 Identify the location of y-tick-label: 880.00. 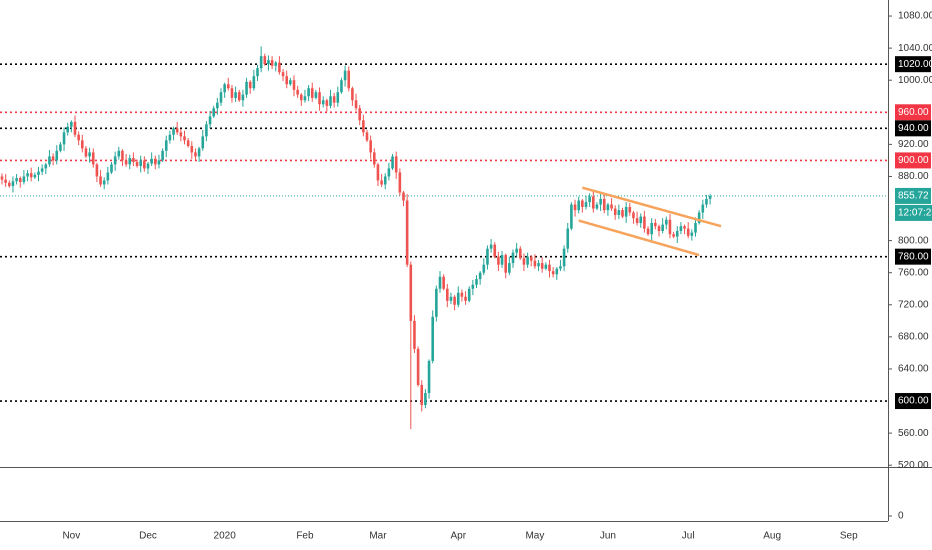
(913, 176).